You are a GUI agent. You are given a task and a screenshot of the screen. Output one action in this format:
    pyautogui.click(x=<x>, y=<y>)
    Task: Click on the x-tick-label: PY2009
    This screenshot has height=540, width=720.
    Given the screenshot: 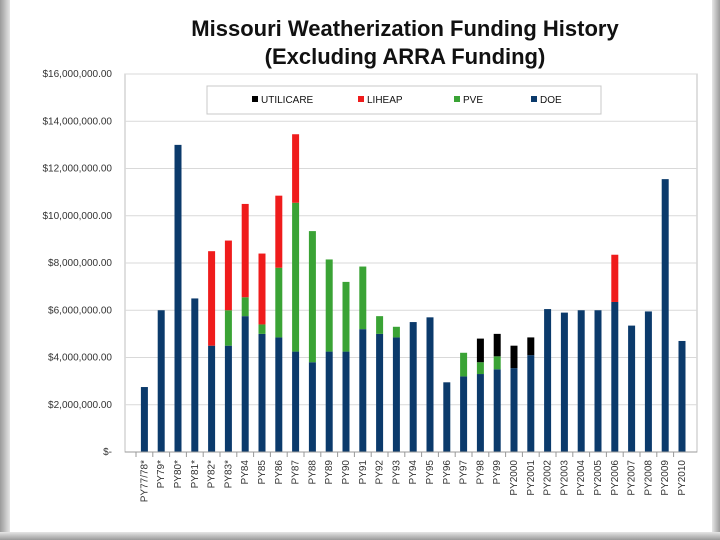 What is the action you would take?
    pyautogui.click(x=665, y=478)
    